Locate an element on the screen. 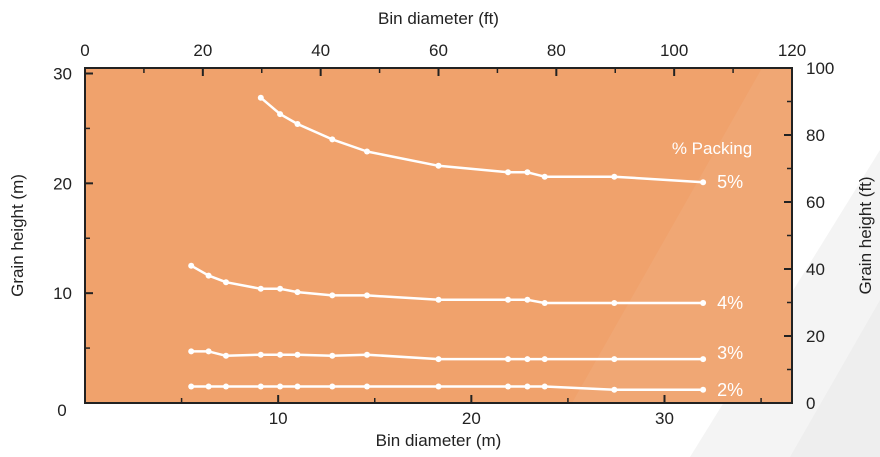 The image size is (880, 457). y-right-tick-label: 40 is located at coordinates (815, 269).